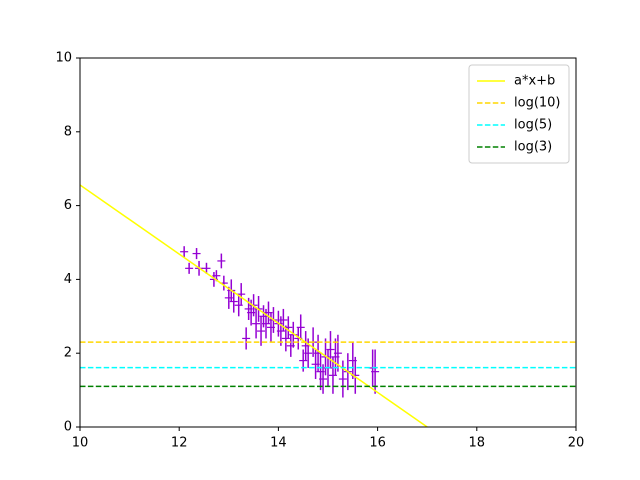  What do you see at coordinates (519, 114) in the screenshot?
I see `legend-box` at bounding box center [519, 114].